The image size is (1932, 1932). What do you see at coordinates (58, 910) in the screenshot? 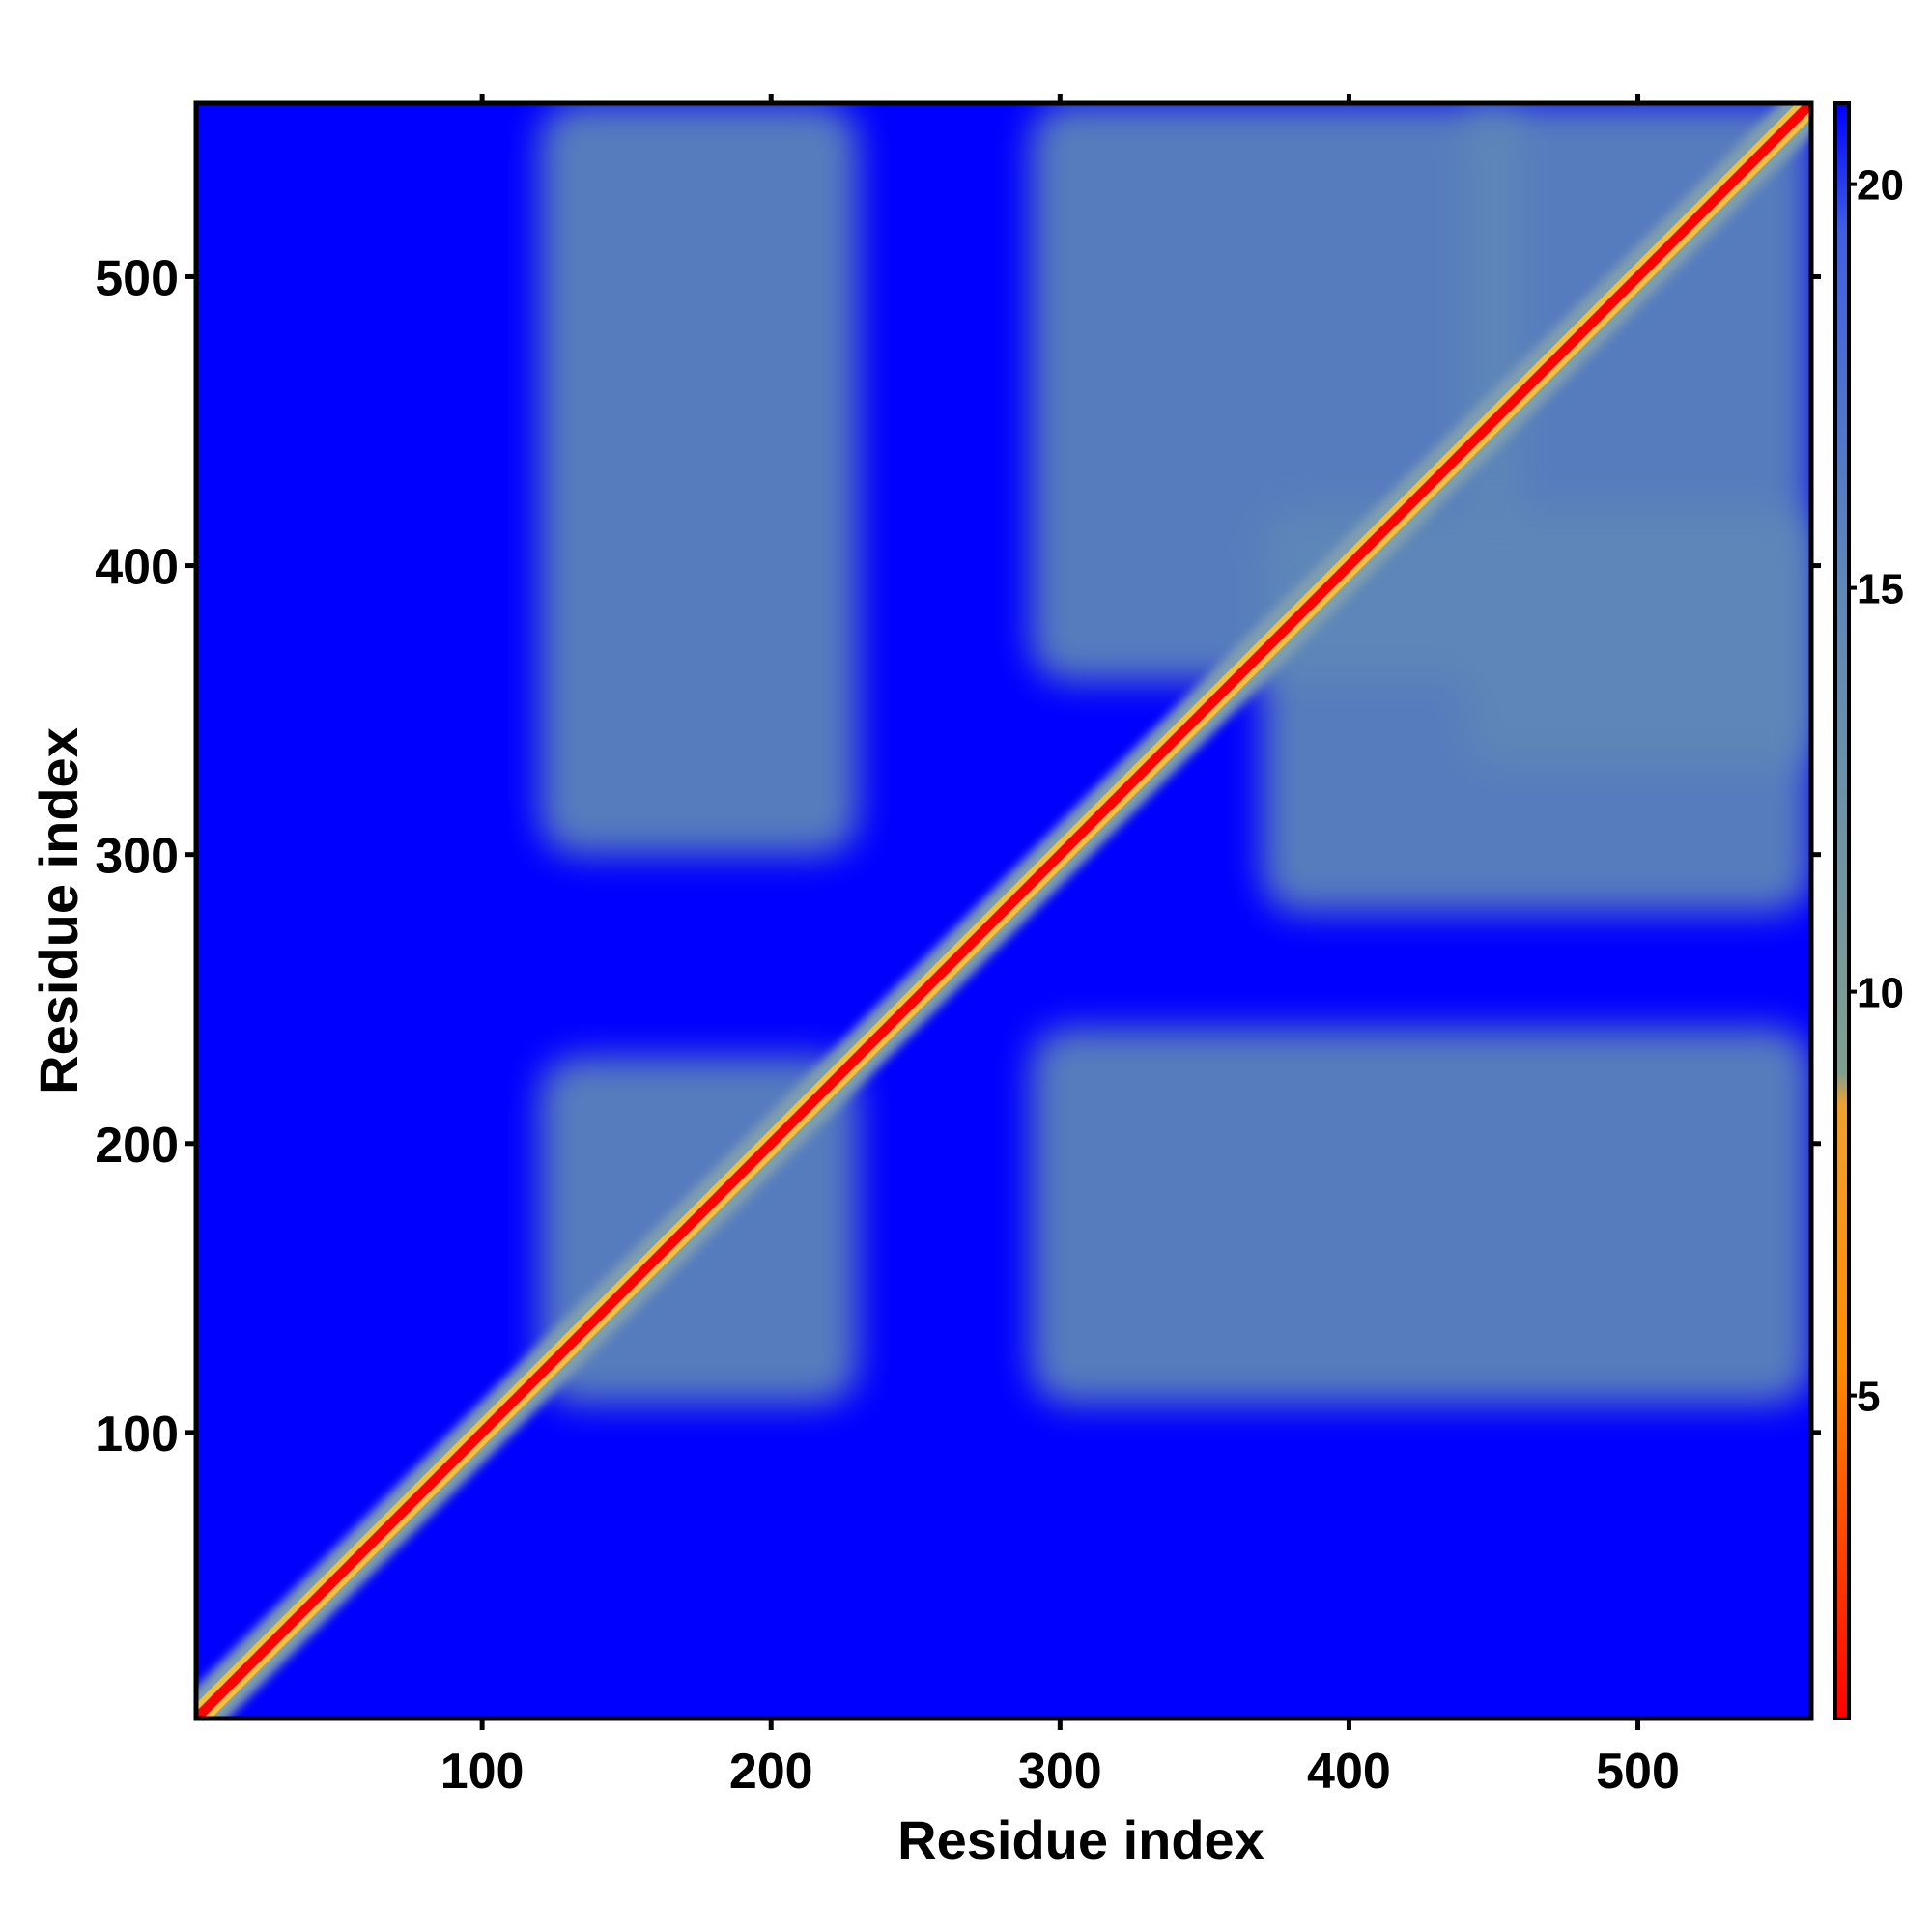
I see `y-axis-title: Residue index` at bounding box center [58, 910].